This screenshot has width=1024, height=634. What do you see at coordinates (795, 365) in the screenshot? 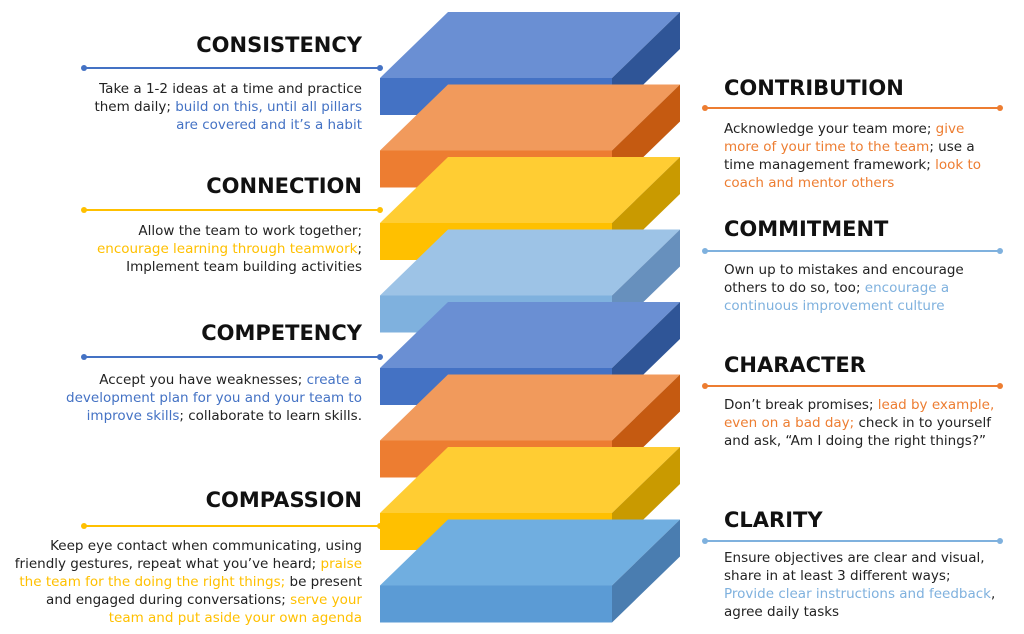
I see `section-title: CHARACTER` at bounding box center [795, 365].